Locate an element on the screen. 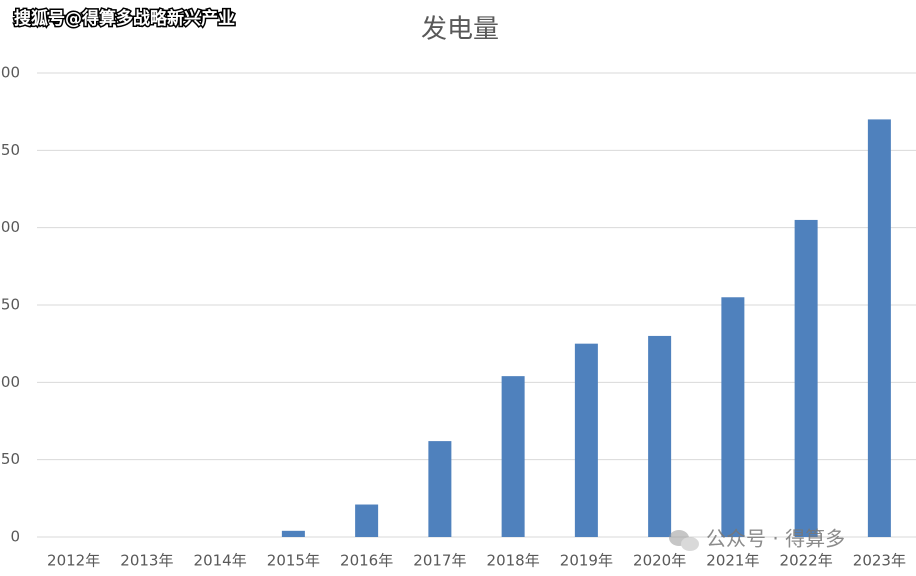 Image resolution: width=916 pixels, height=576 pixels. x-tick-label: 2015年 is located at coordinates (293, 561).